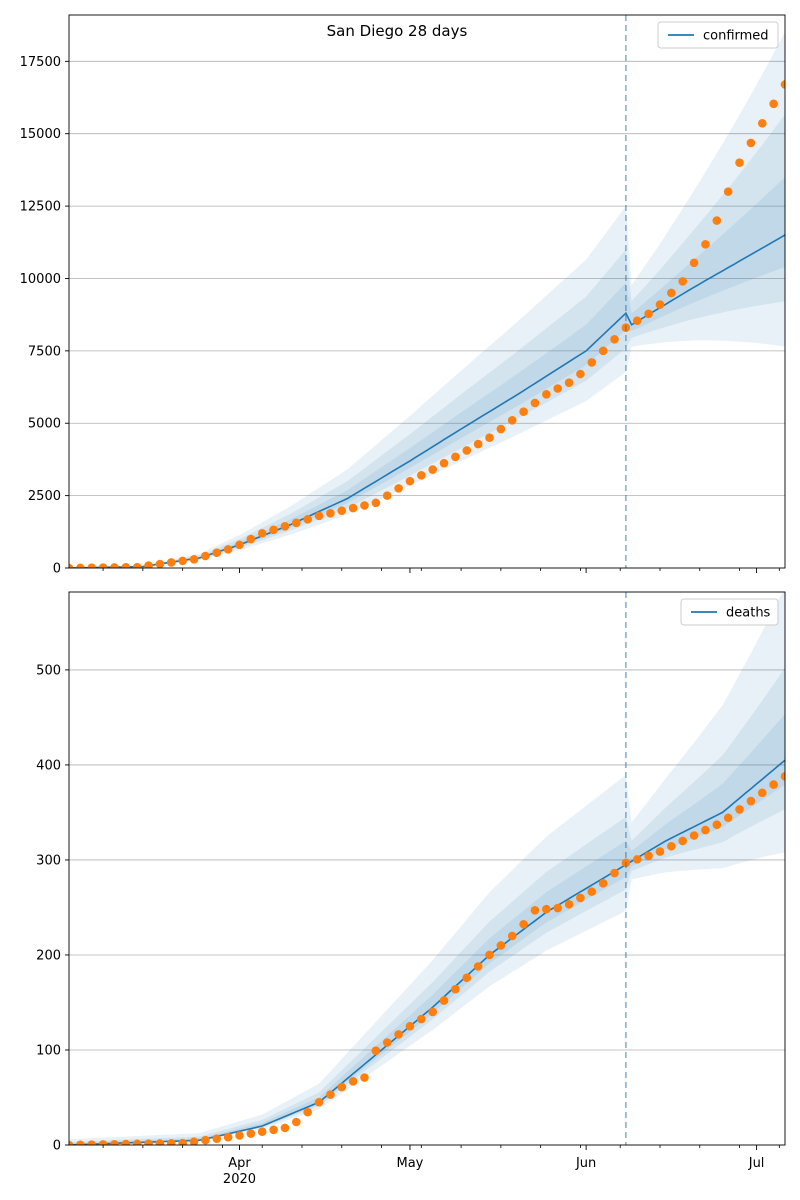 This screenshot has width=800, height=1200. Describe the element at coordinates (585, 1163) in the screenshot. I see `xtick-label: Jun` at that location.